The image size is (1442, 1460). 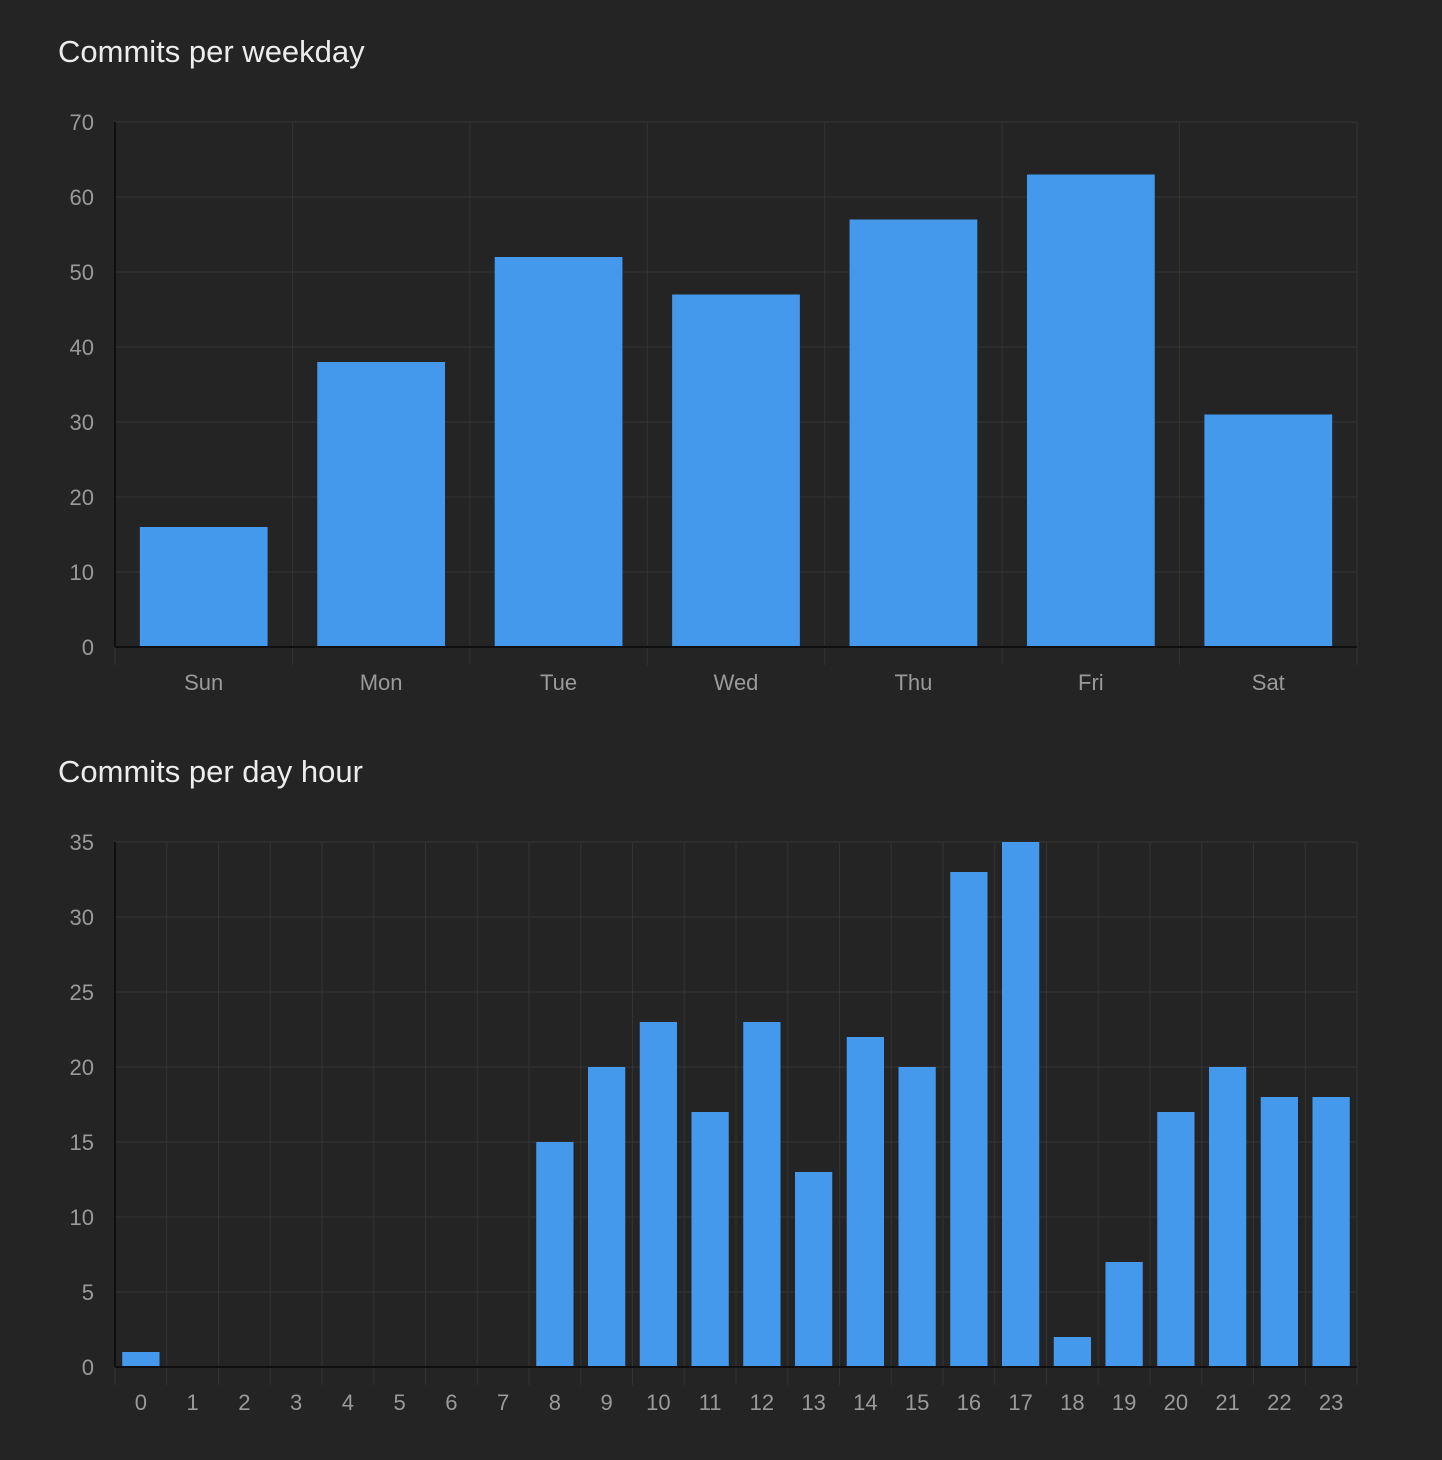 What do you see at coordinates (1331, 1402) in the screenshot?
I see `x-tick-label: 23` at bounding box center [1331, 1402].